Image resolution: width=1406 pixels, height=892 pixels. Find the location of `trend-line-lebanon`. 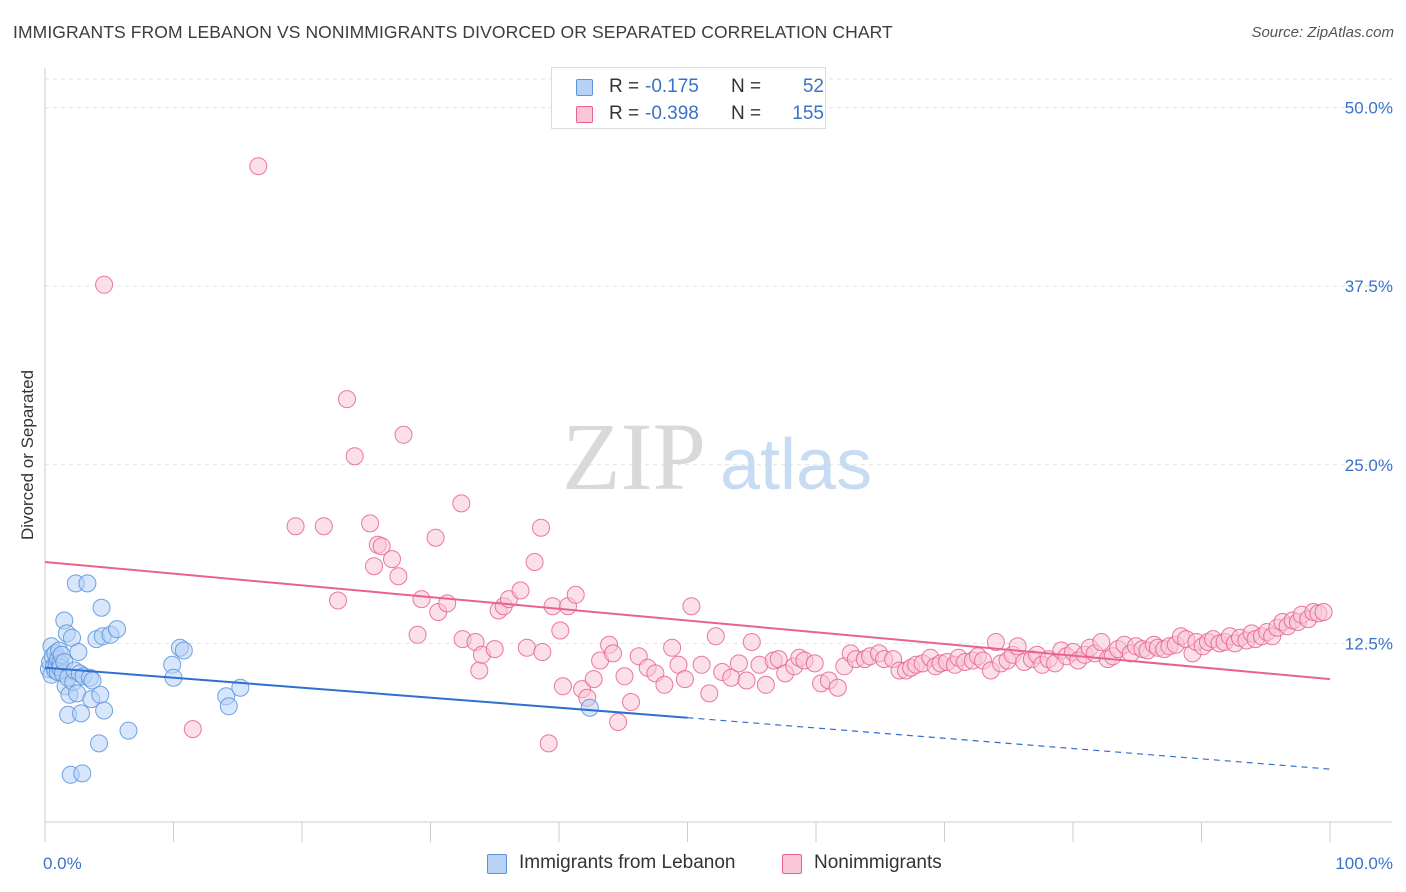

trend-line-lebanon is located at coordinates (366, 692).